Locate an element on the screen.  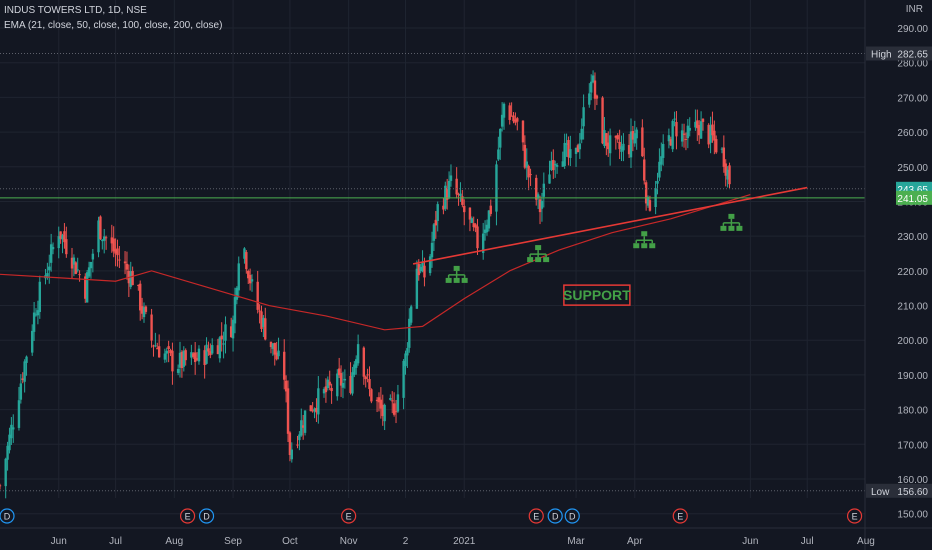
svg-text: D is located at coordinates (206, 517).